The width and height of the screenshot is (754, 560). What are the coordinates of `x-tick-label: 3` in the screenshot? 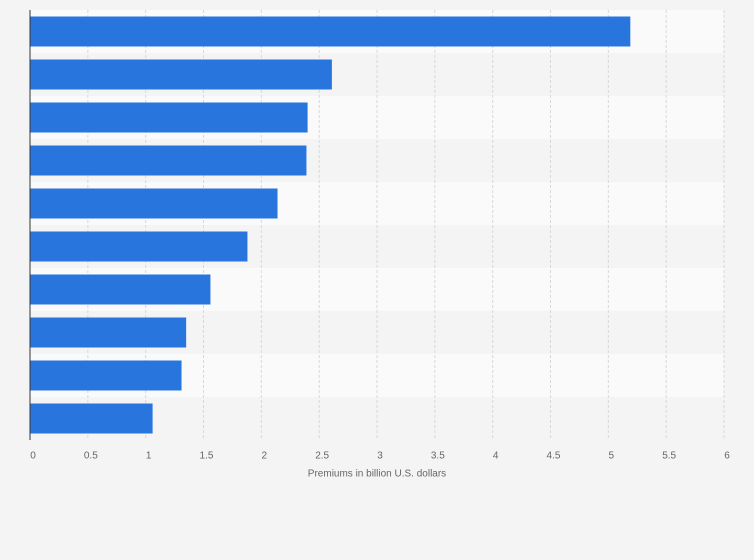 It's located at (380, 456).